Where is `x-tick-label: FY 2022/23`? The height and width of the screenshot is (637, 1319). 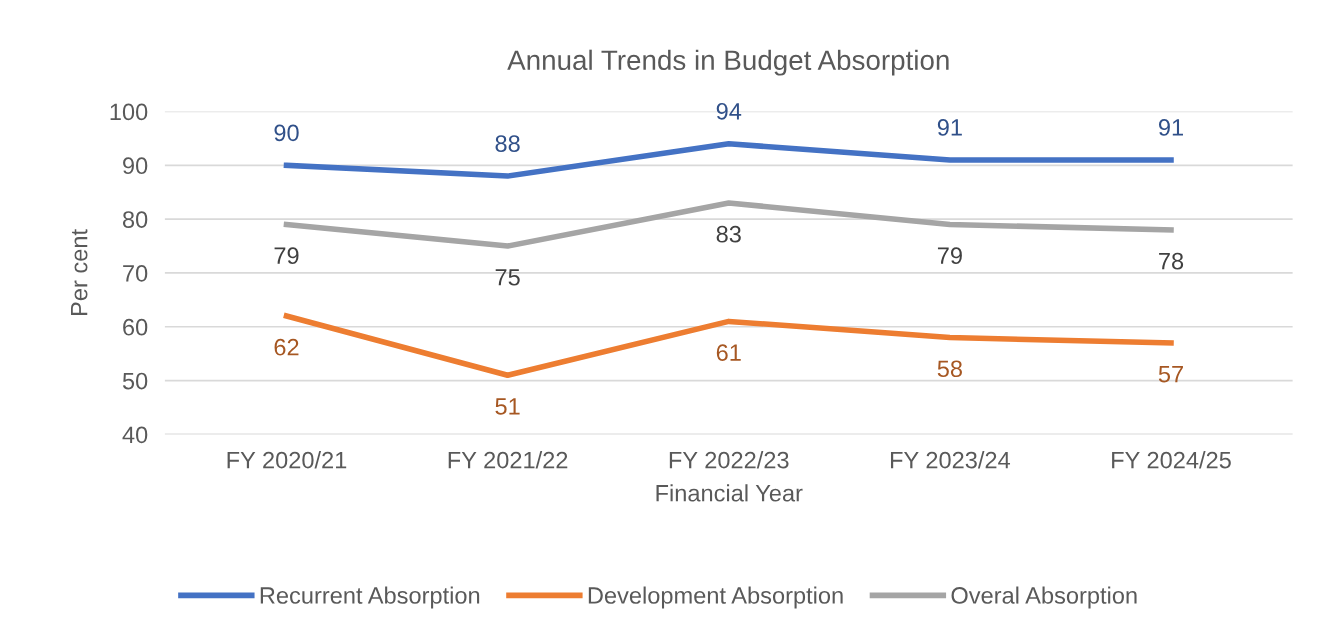 x-tick-label: FY 2022/23 is located at coordinates (729, 460).